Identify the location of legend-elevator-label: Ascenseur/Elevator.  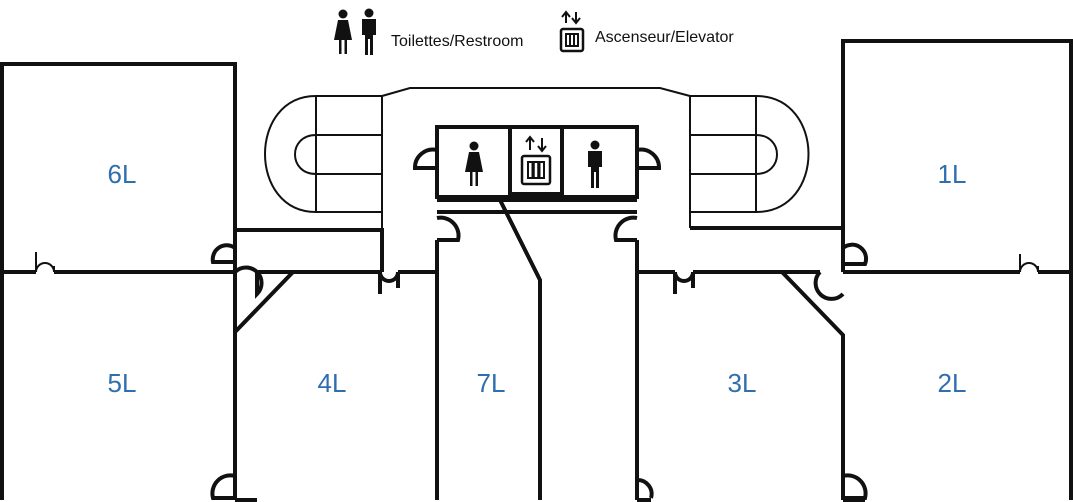
(664, 37).